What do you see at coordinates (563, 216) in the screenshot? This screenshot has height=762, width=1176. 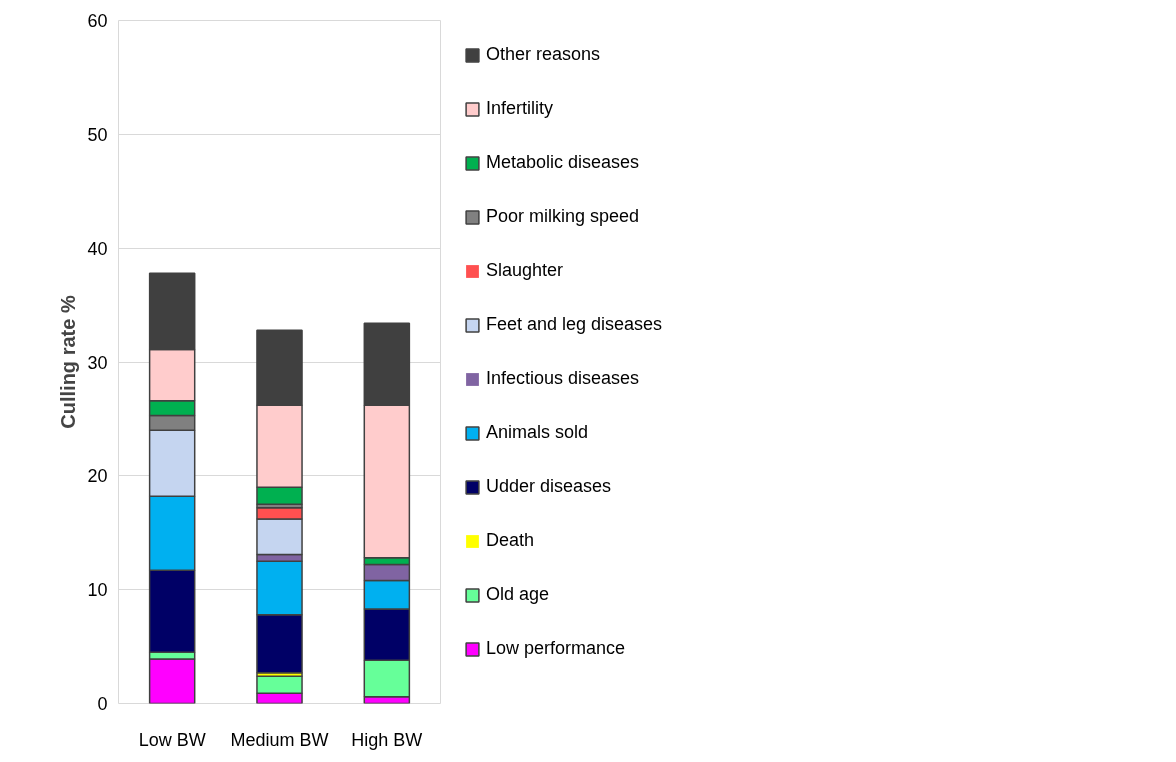 I see `legend-label: Poor milking speed` at bounding box center [563, 216].